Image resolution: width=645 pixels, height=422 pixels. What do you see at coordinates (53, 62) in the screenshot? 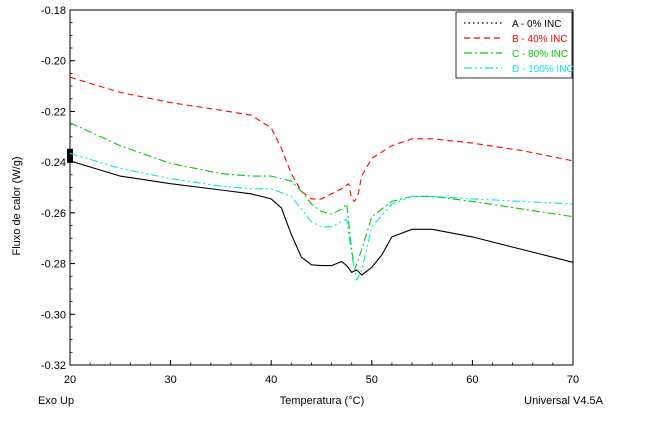
I see `y-tick-label: -0.20` at bounding box center [53, 62].